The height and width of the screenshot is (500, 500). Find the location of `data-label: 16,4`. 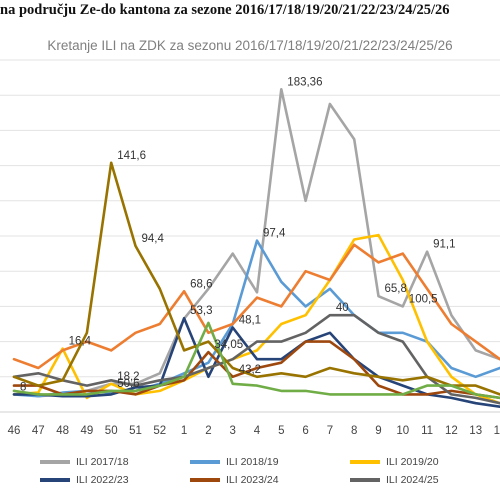

data-label: 16,4 is located at coordinates (80, 342).